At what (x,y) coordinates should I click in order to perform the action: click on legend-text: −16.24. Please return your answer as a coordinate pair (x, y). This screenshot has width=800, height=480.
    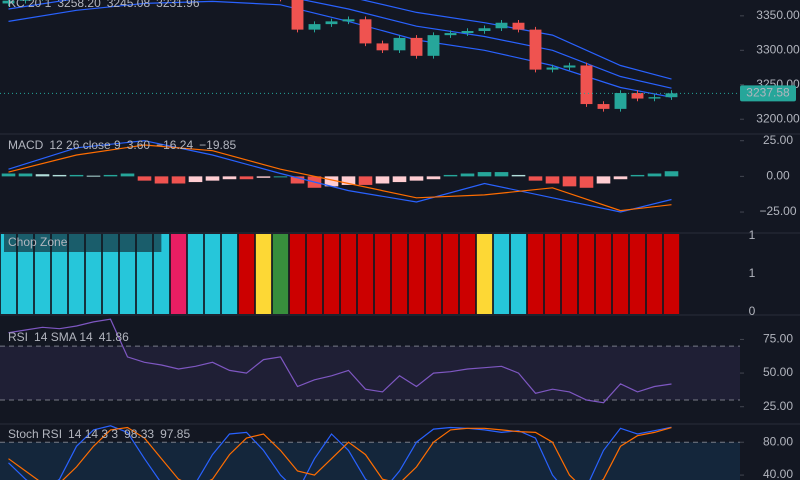
    Looking at the image, I should click on (174, 145).